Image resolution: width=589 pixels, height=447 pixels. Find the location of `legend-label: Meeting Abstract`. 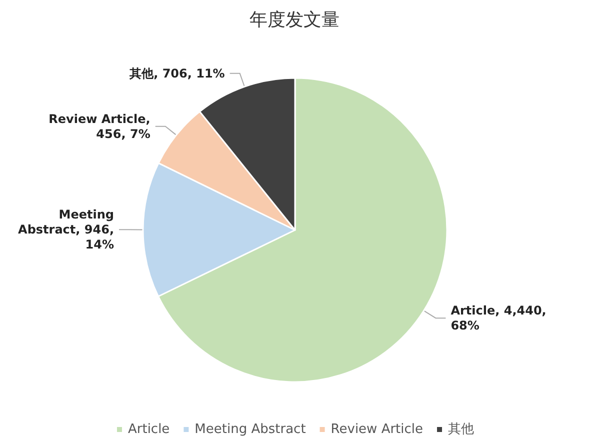

legend-label: Meeting Abstract is located at coordinates (250, 429).